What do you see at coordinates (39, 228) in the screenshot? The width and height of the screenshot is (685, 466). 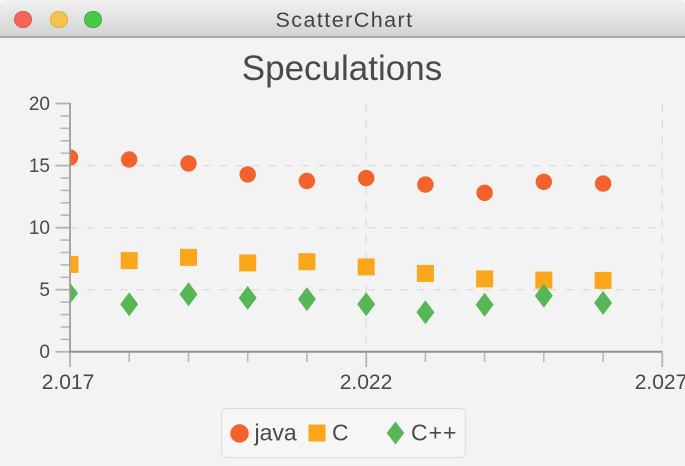 I see `svg-text: 10` at bounding box center [39, 228].